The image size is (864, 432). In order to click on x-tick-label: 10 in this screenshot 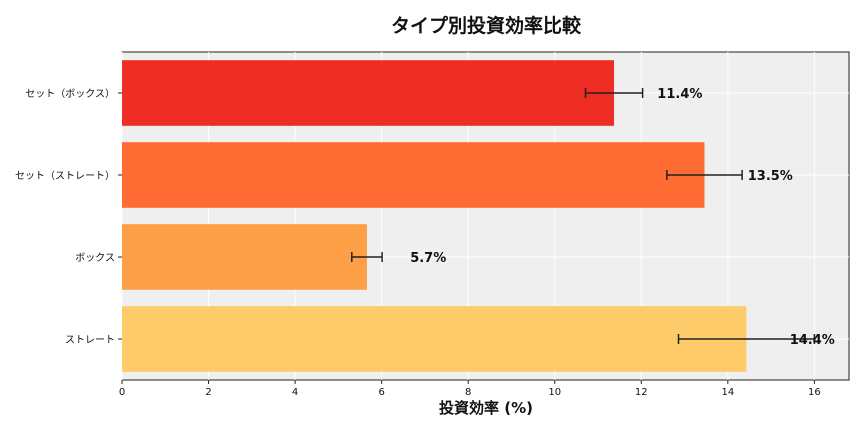, I will do `click(554, 392)`.